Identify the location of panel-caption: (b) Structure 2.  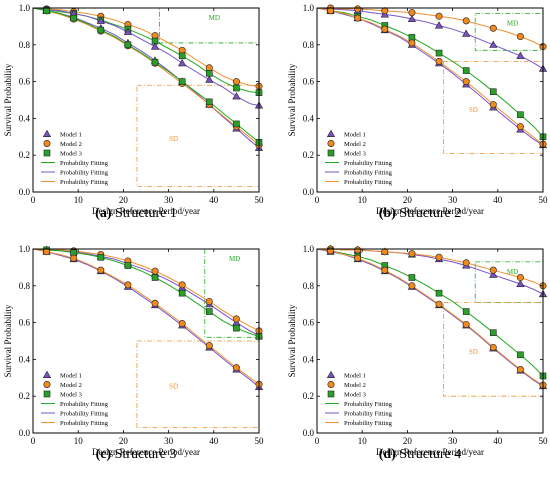
(420, 213).